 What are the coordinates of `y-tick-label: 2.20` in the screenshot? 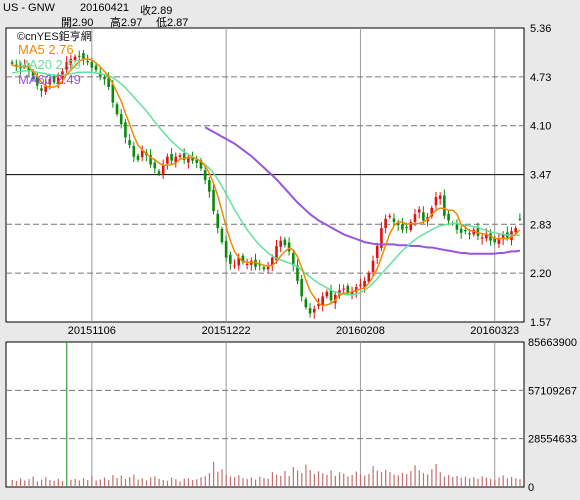 It's located at (540, 274).